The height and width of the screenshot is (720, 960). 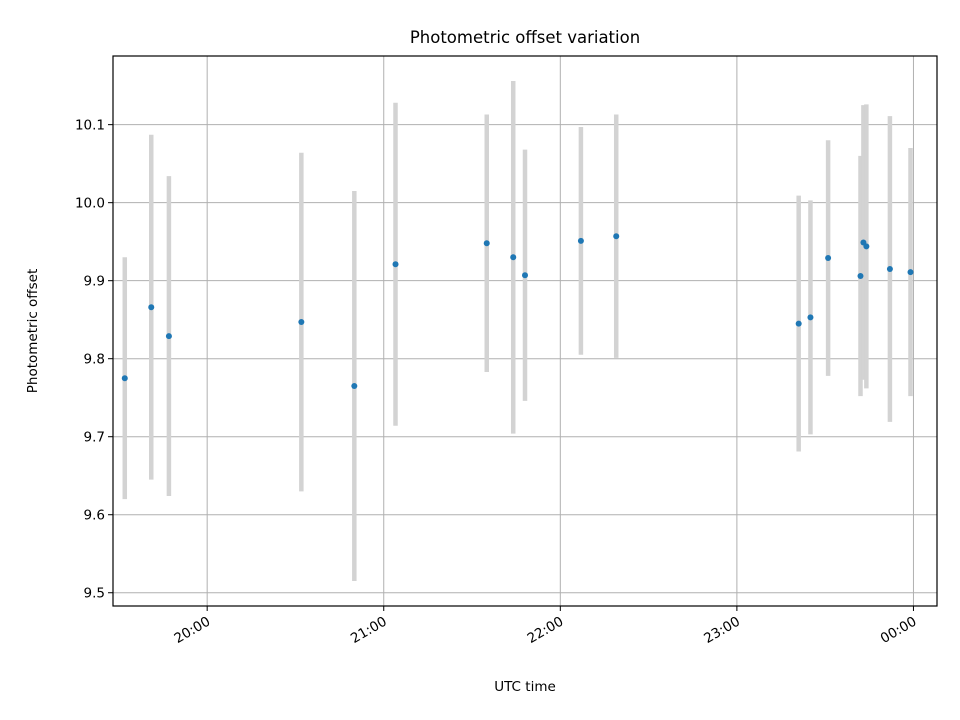 I want to click on y-tick-label: 9.8, so click(x=94, y=360).